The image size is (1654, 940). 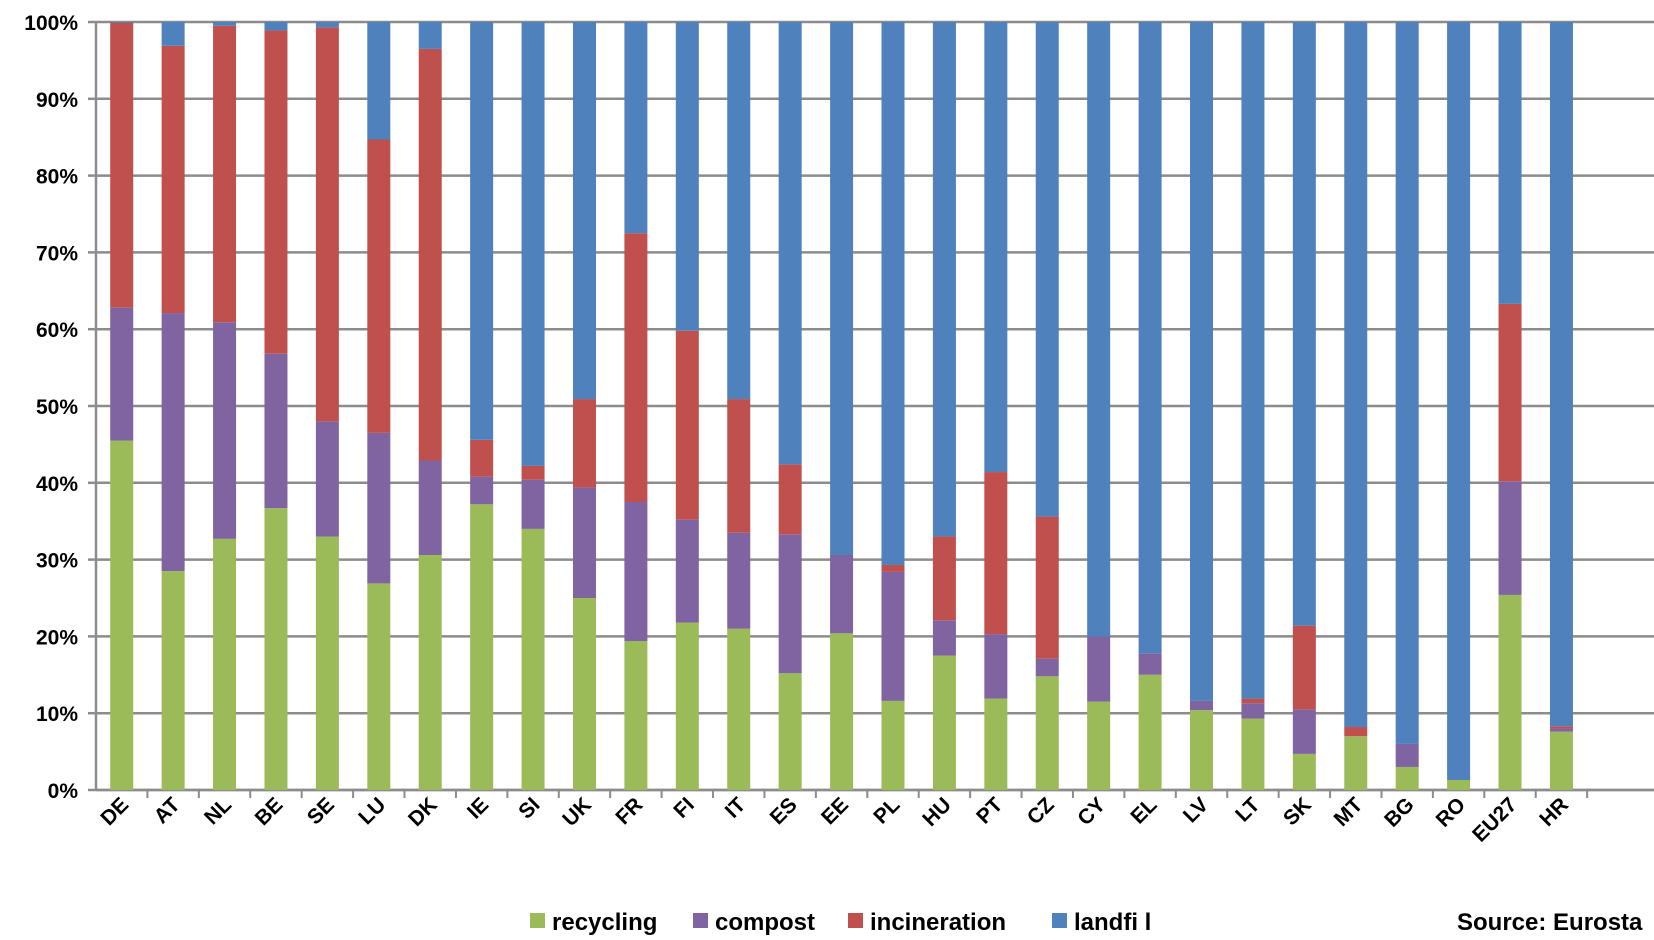 I want to click on bar-MT-incineration, so click(x=1356, y=732).